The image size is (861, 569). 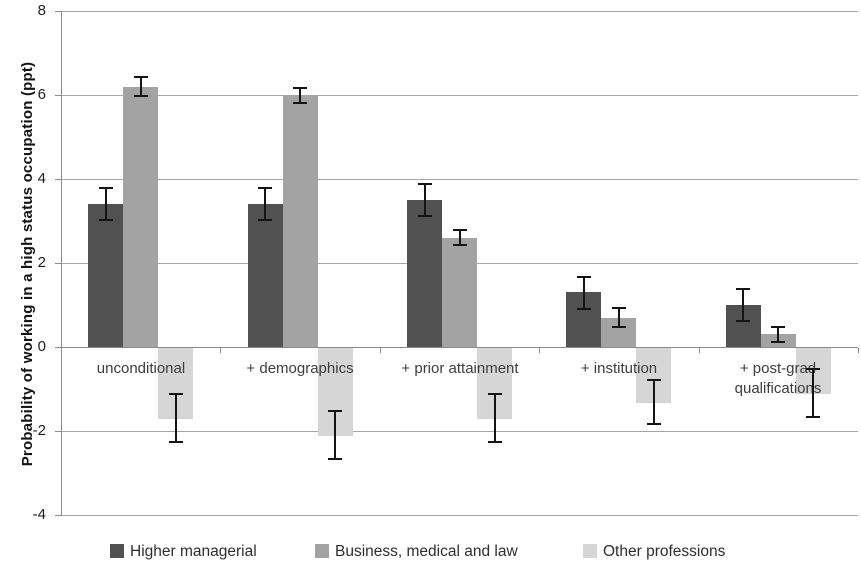 What do you see at coordinates (778, 378) in the screenshot?
I see `category-label: + post-grad qualifications` at bounding box center [778, 378].